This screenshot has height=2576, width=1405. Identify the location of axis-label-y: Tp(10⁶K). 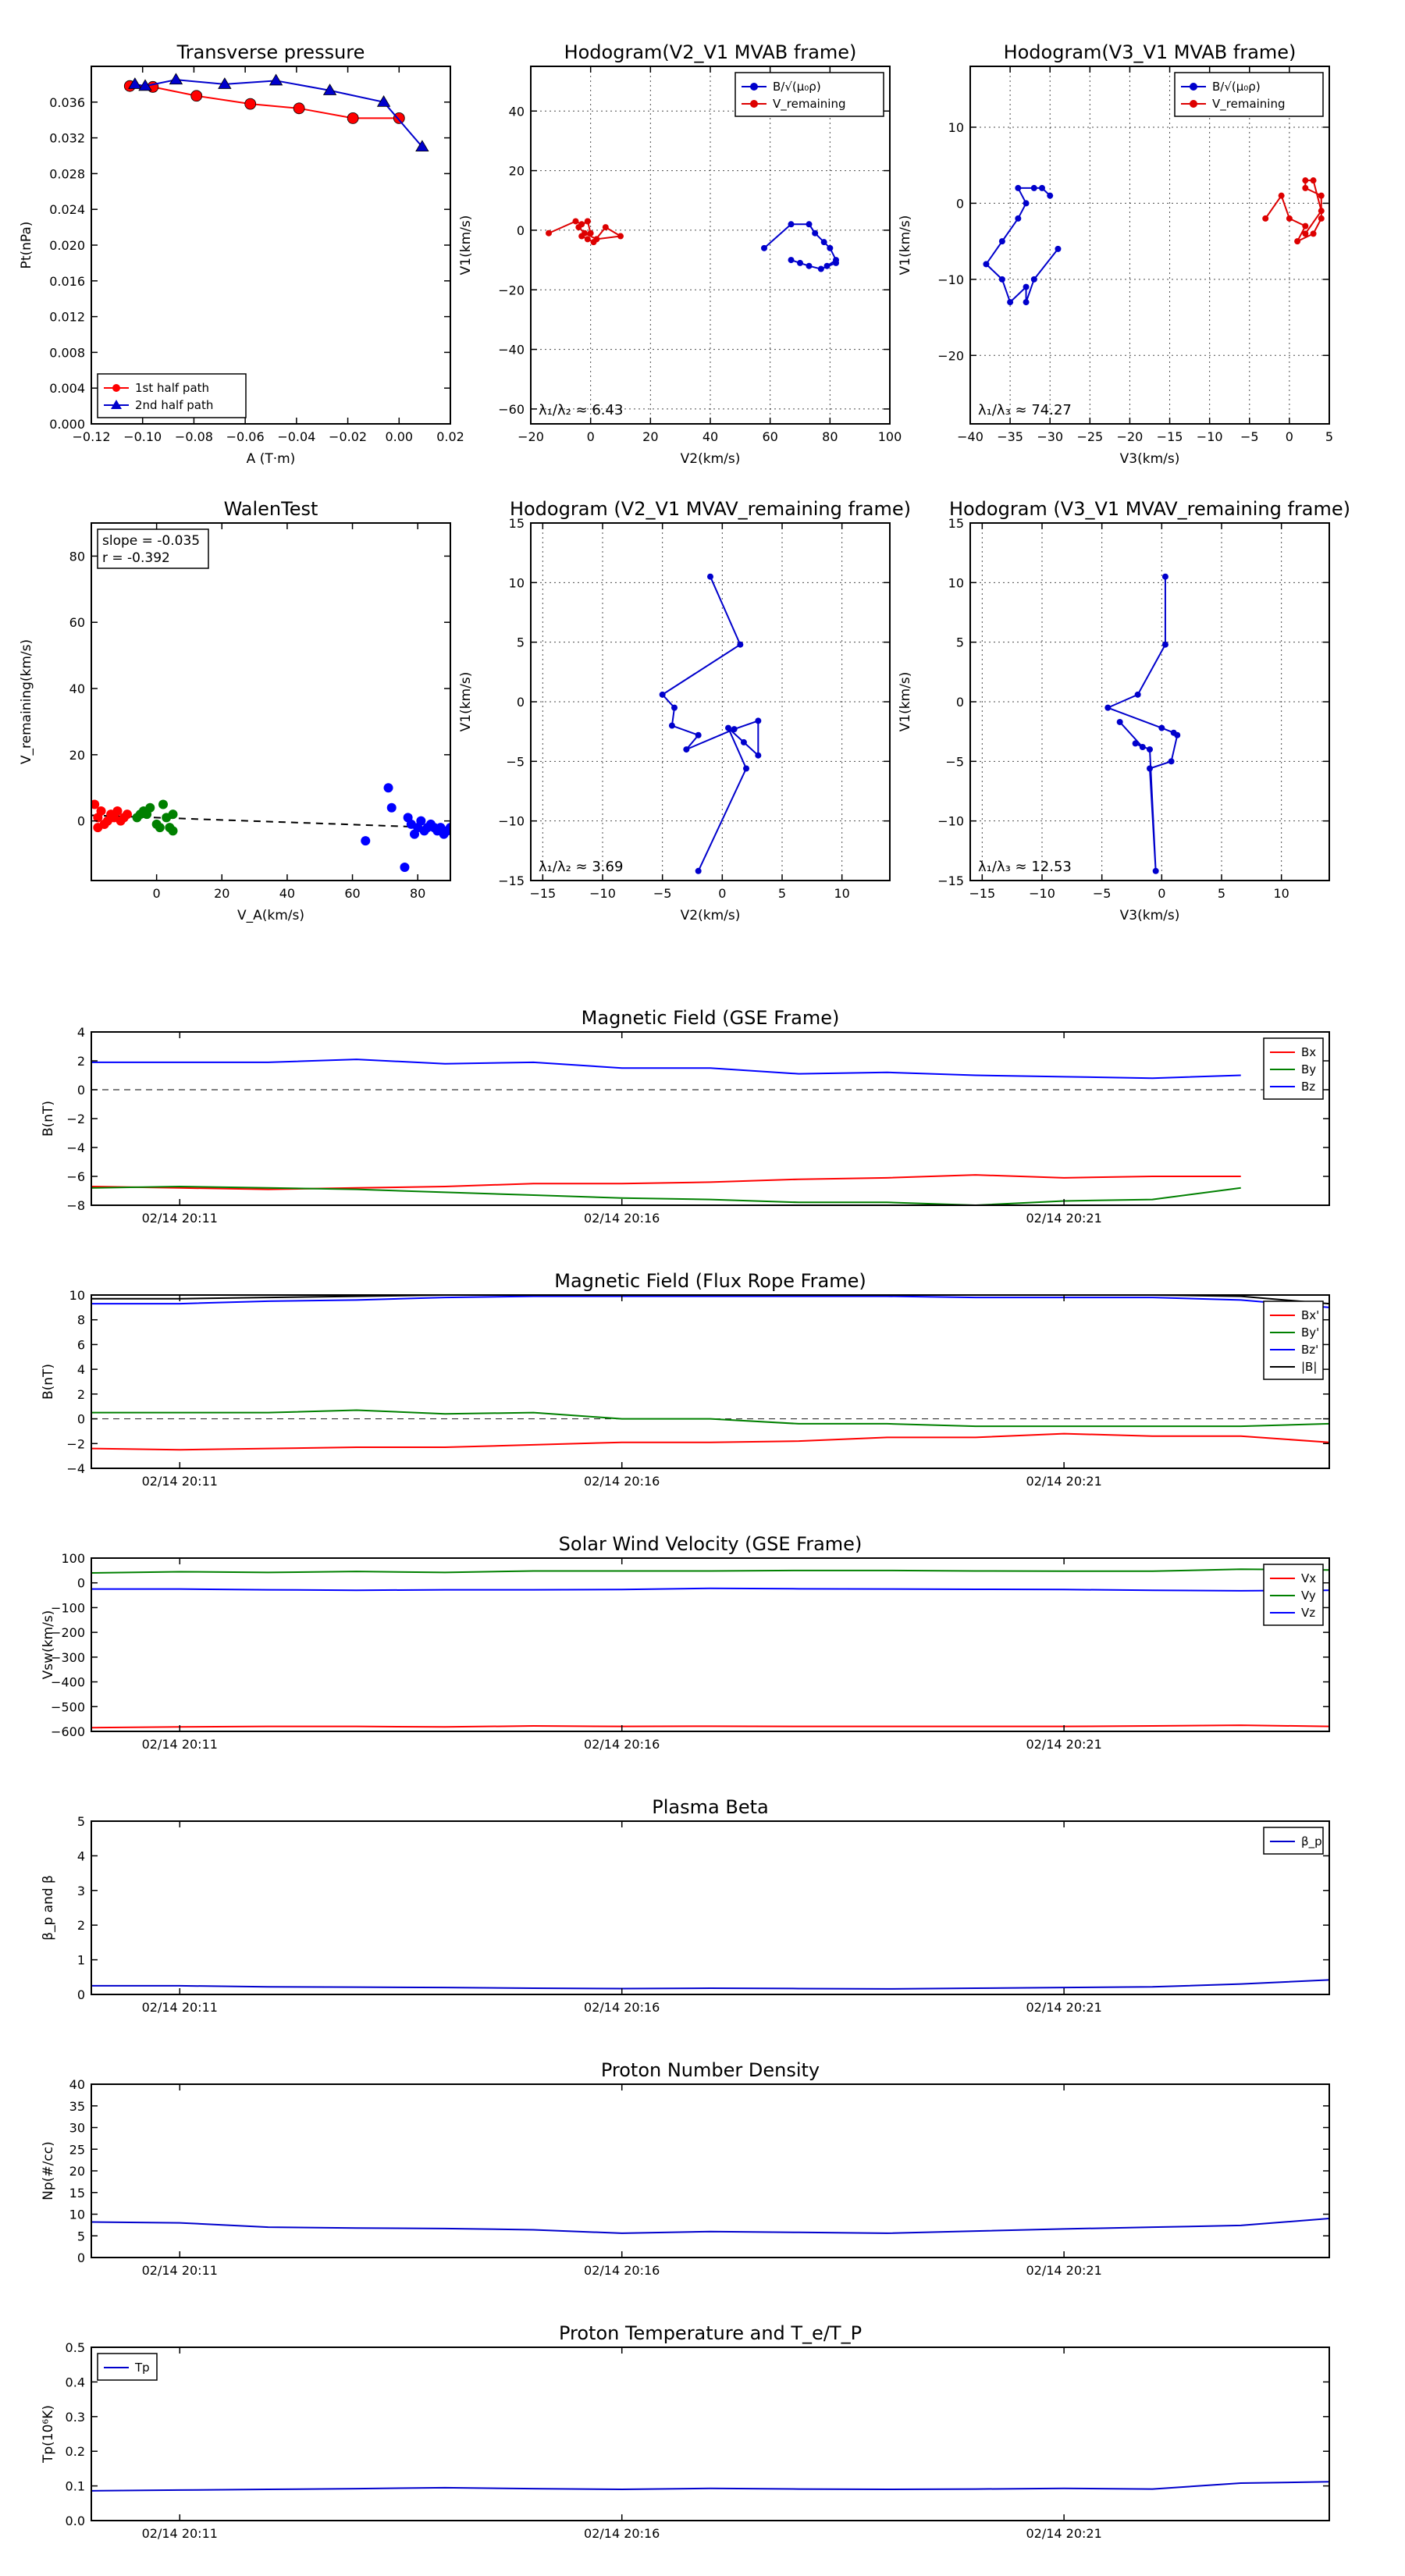
(49, 2434).